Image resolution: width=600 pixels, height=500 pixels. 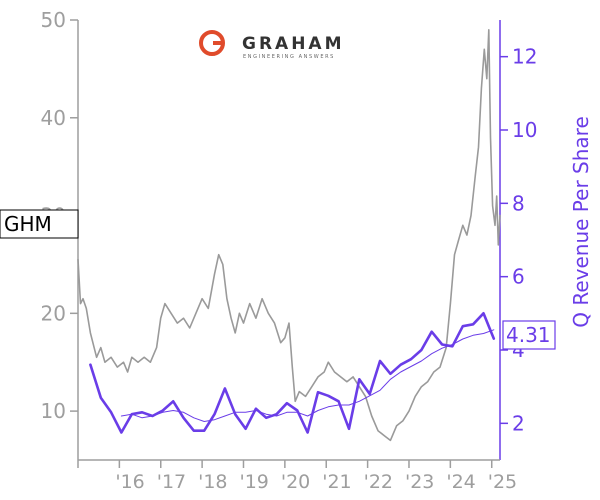 I want to click on y-right-tick-label: 8, so click(x=518, y=203).